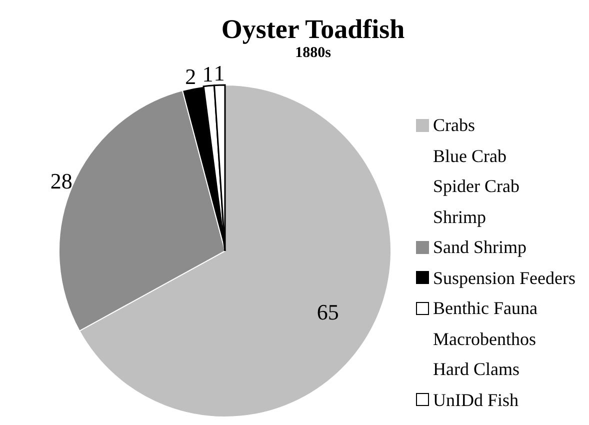  I want to click on legend-label: Crabs, so click(454, 125).